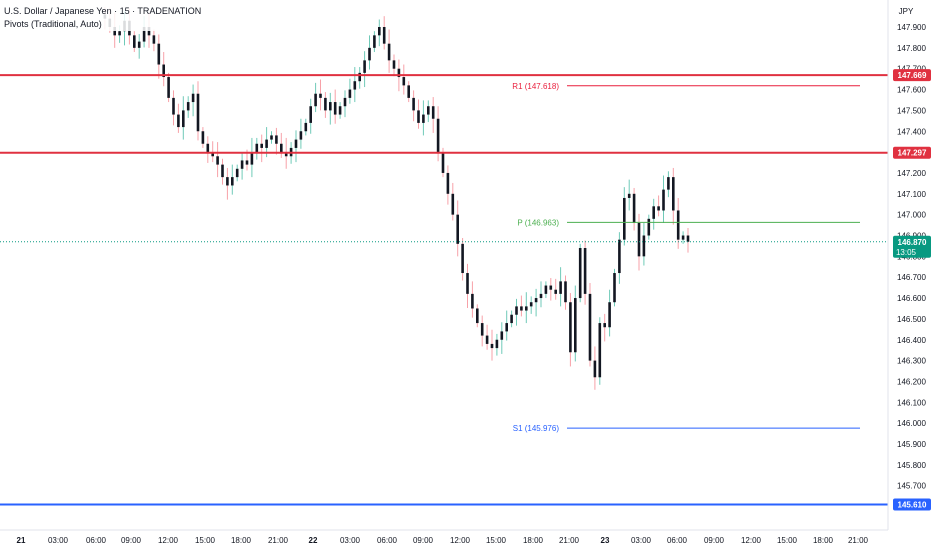 This screenshot has height=550, width=932. Describe the element at coordinates (911, 402) in the screenshot. I see `price-tick-label: 146.100` at that location.